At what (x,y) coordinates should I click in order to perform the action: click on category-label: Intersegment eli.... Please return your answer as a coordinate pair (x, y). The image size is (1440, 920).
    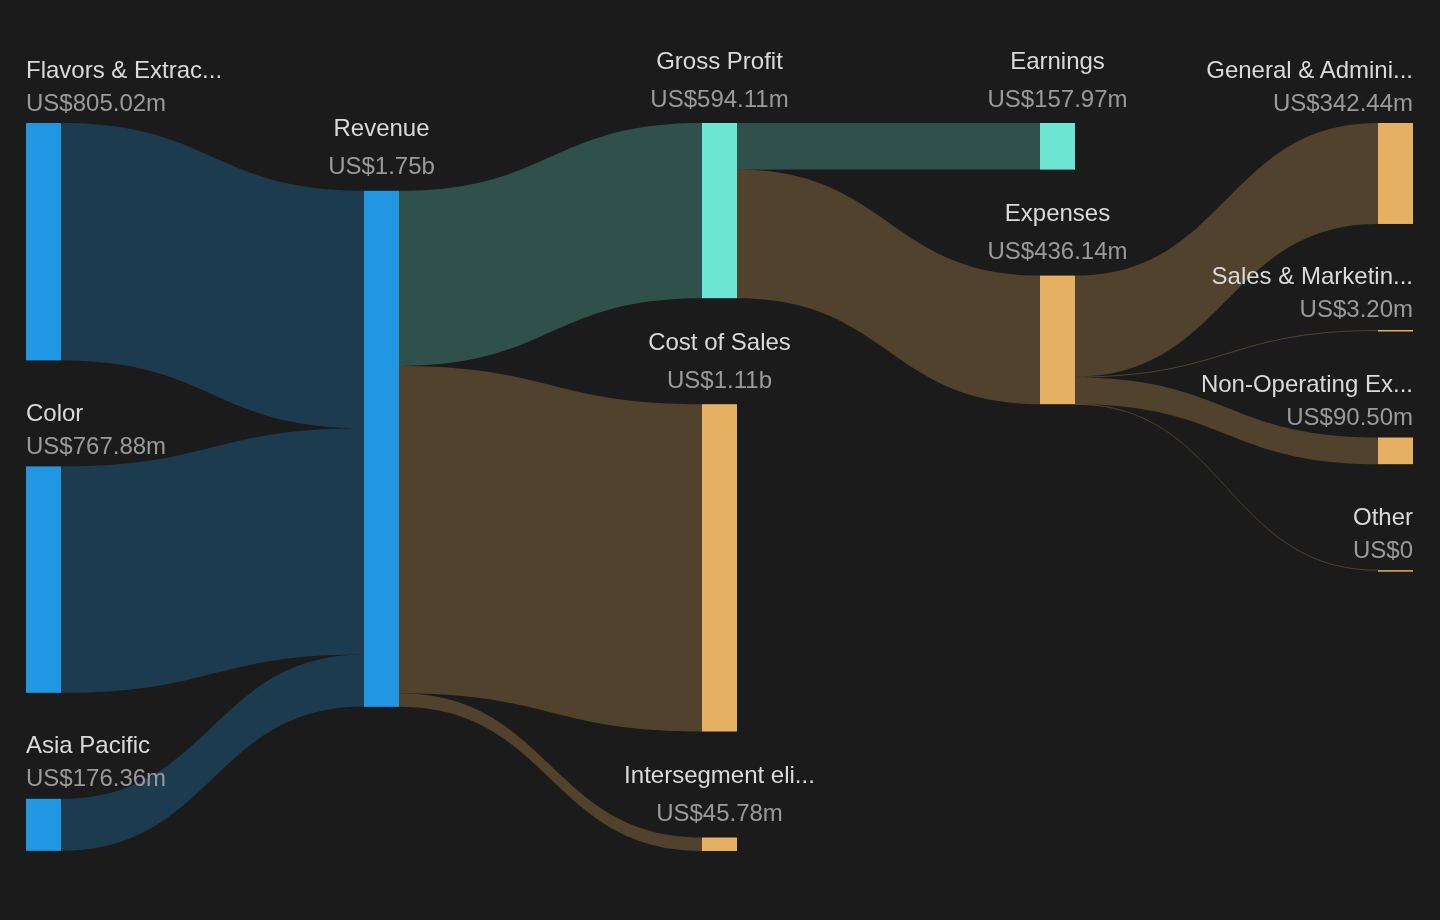
    Looking at the image, I should click on (719, 774).